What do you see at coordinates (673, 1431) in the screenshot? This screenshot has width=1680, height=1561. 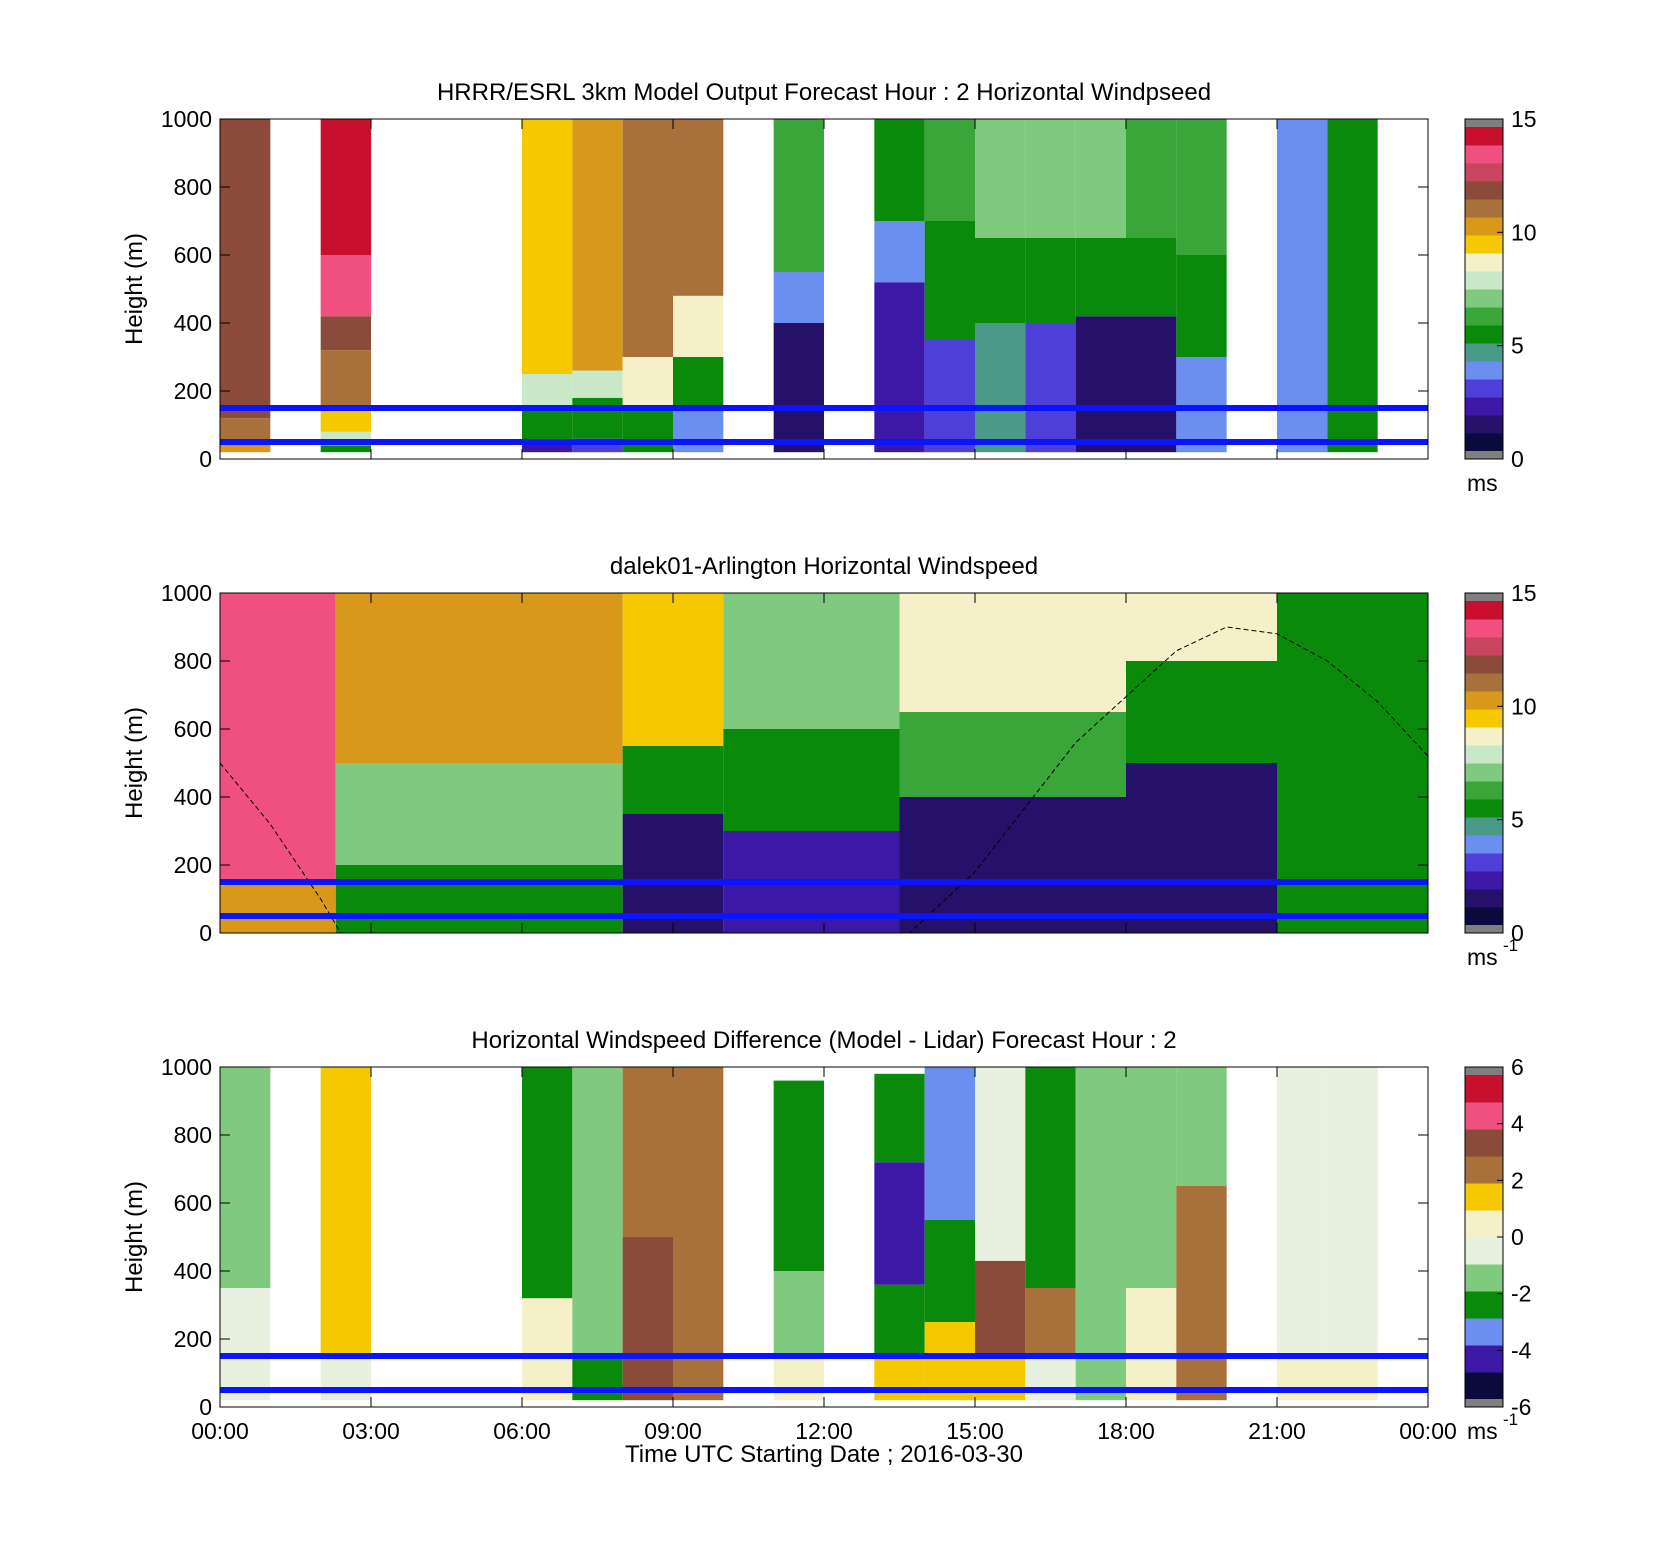 I see `x-tick-label: 09:00` at bounding box center [673, 1431].